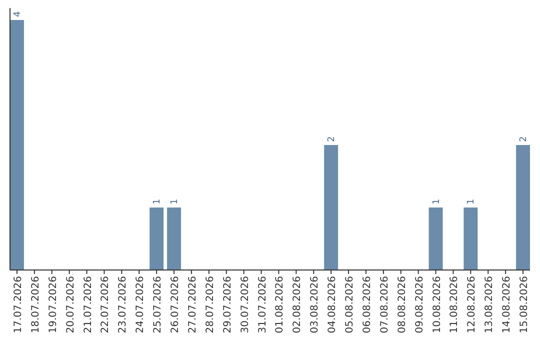  Describe the element at coordinates (228, 305) in the screenshot. I see `x-tick-label: 29.07.2026` at that location.